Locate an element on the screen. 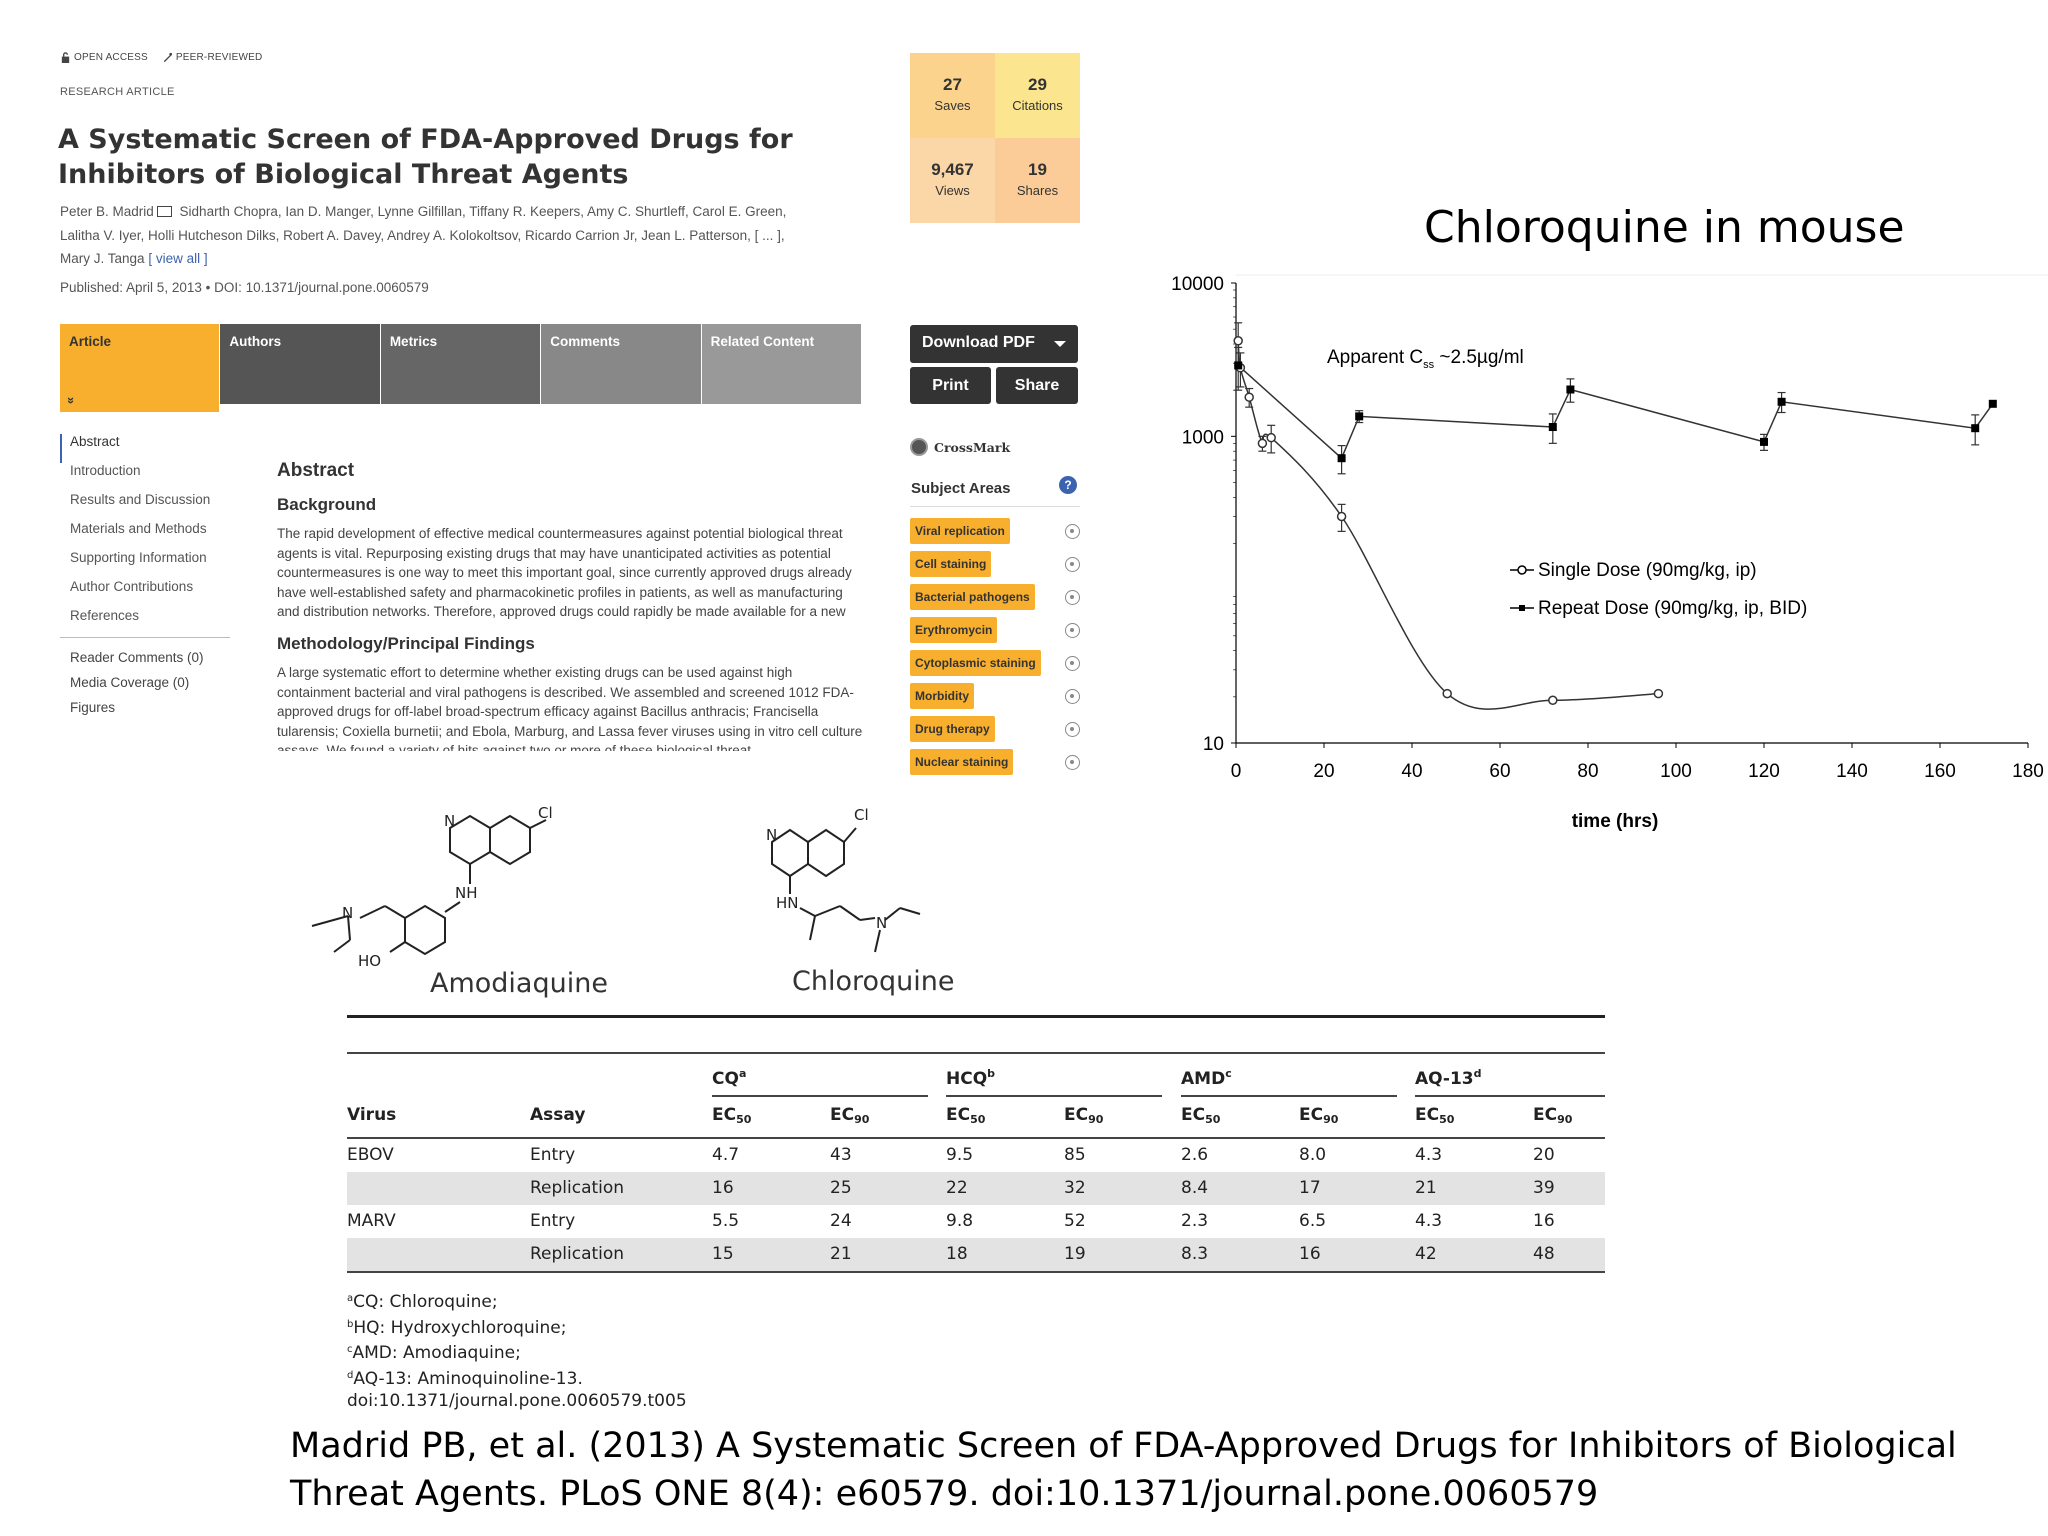 Image resolution: width=2048 pixels, height=1536 pixels. help-icon: ? is located at coordinates (1068, 485).